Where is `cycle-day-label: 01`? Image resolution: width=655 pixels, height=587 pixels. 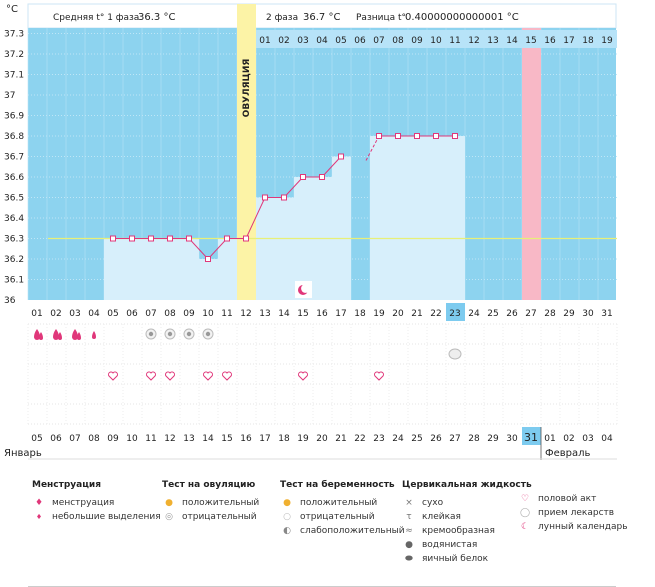 cycle-day-label: 01 is located at coordinates (36, 314).